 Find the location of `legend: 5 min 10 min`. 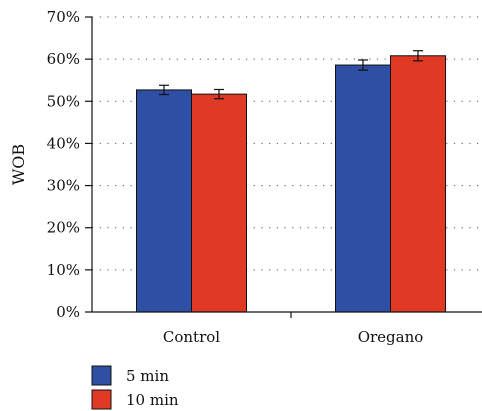

legend: 5 min 10 min is located at coordinates (135, 387).